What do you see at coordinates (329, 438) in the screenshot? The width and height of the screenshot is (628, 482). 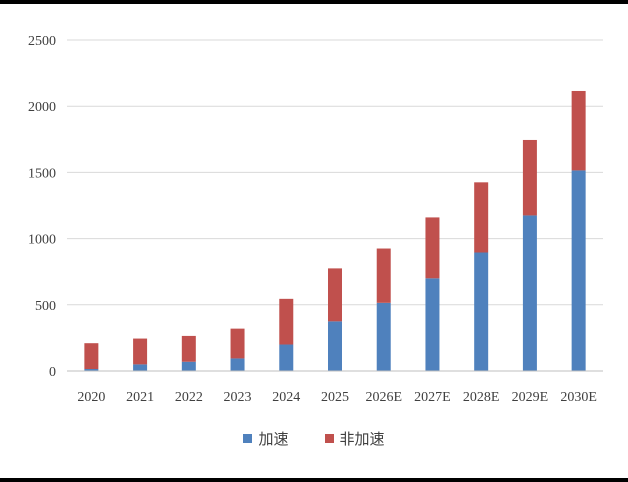 I see `legend-swatch-non-accelerated` at bounding box center [329, 438].